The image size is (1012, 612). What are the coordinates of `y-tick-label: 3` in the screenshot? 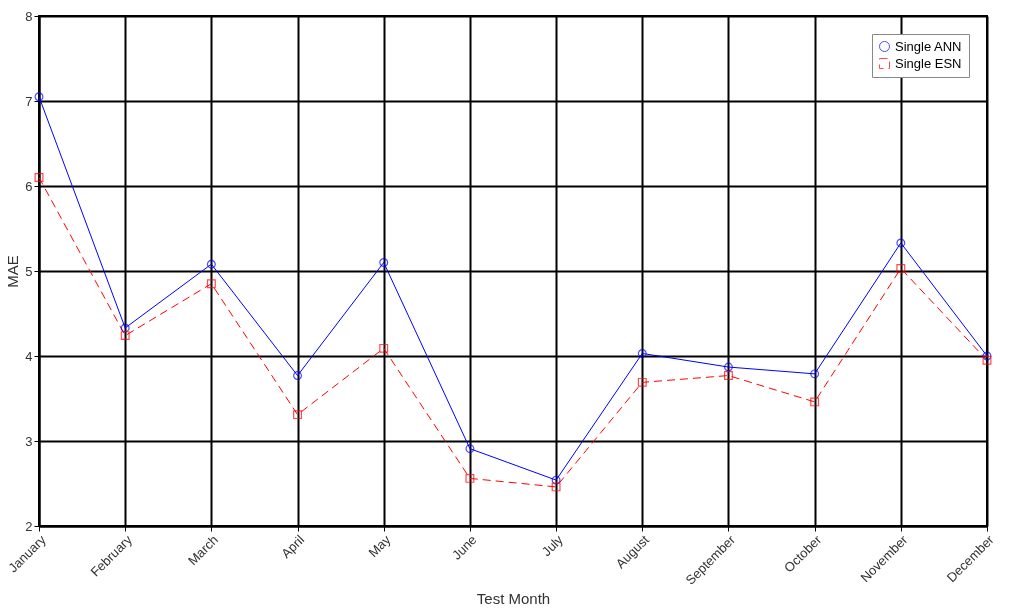 It's located at (29, 441).